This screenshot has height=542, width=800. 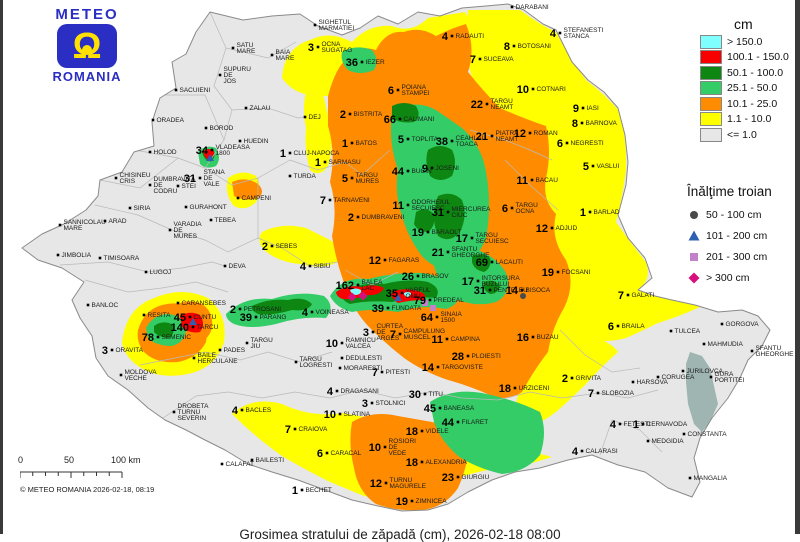 I want to click on station-label: BANEASA, so click(x=459, y=408).